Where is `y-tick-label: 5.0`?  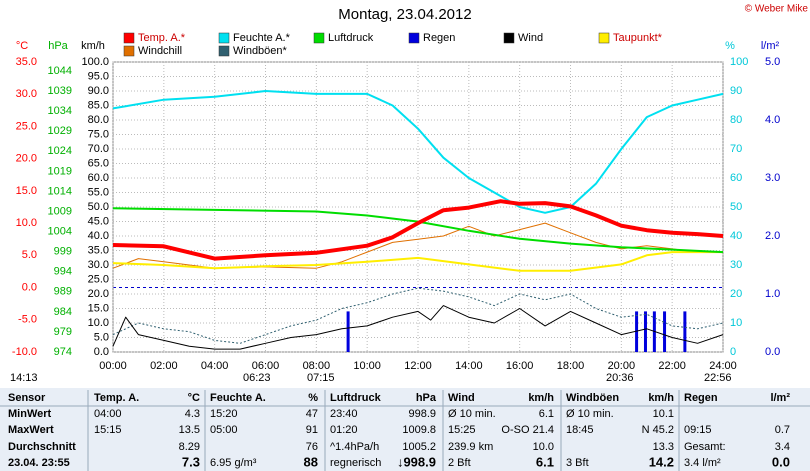
y-tick-label: 5.0 is located at coordinates (772, 62).